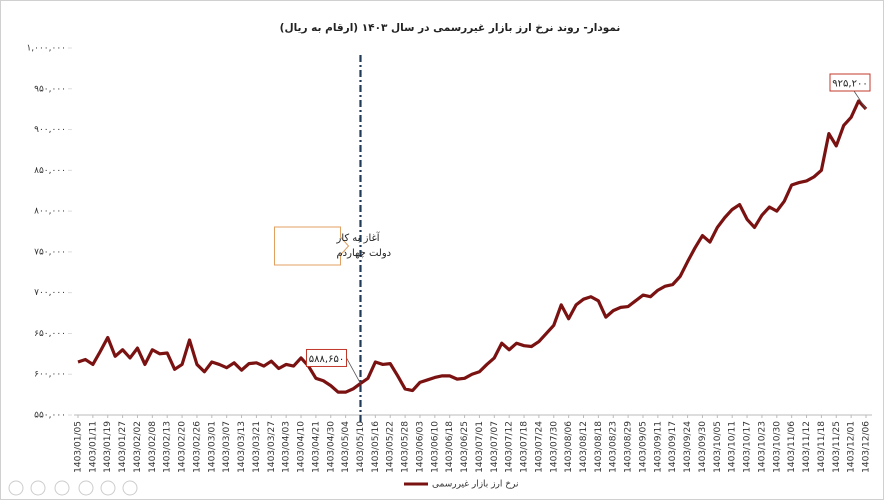 The image size is (884, 500). What do you see at coordinates (406, 447) in the screenshot?
I see `x-tick-label: 1403/05/28` at bounding box center [406, 447].